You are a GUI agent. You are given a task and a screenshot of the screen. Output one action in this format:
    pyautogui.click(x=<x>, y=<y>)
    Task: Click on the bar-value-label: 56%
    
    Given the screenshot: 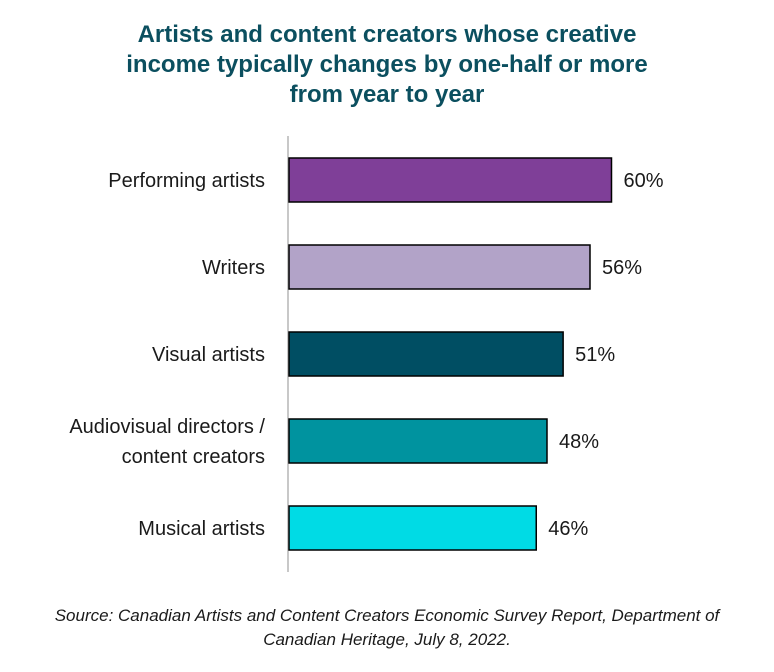 What is the action you would take?
    pyautogui.click(x=622, y=268)
    